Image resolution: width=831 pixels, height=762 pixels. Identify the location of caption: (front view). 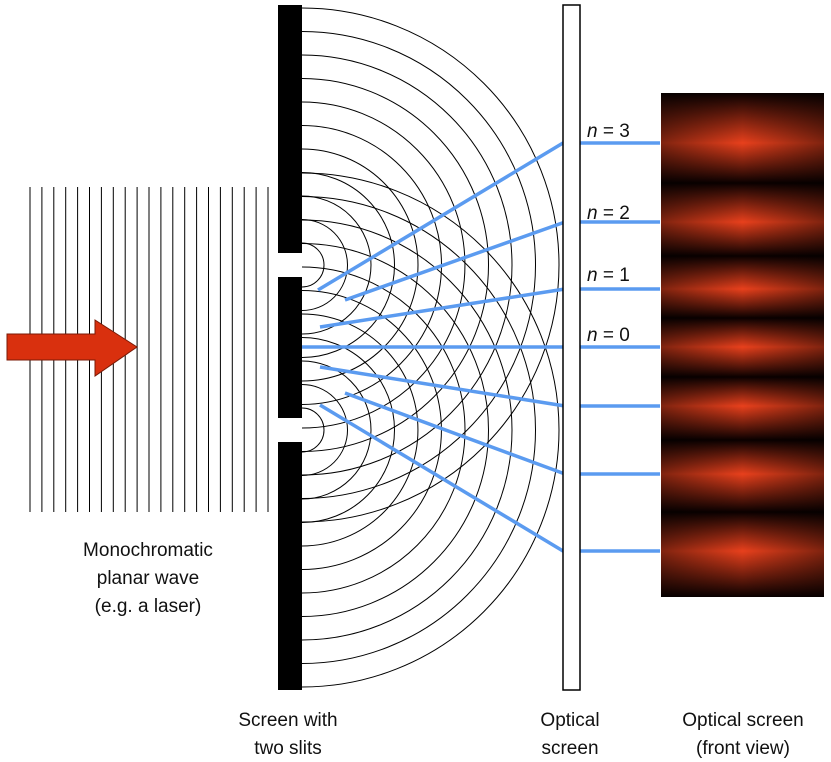
(743, 748).